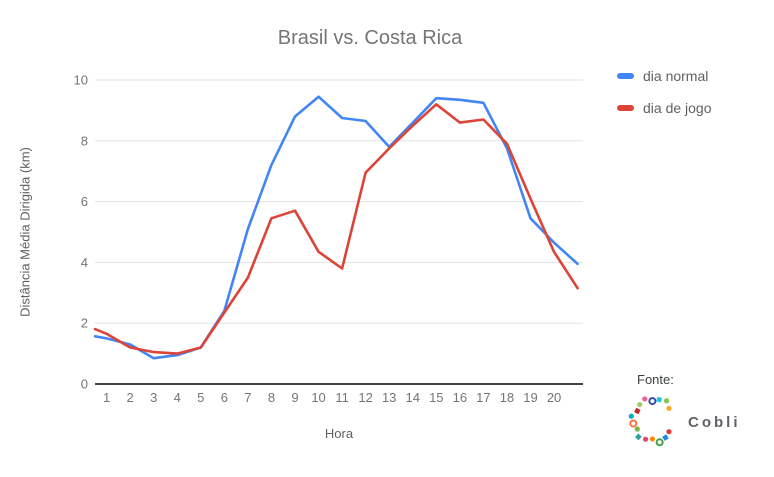 Image resolution: width=774 pixels, height=477 pixels. What do you see at coordinates (370, 38) in the screenshot?
I see `chart-title: Brasil vs. Costa Rica` at bounding box center [370, 38].